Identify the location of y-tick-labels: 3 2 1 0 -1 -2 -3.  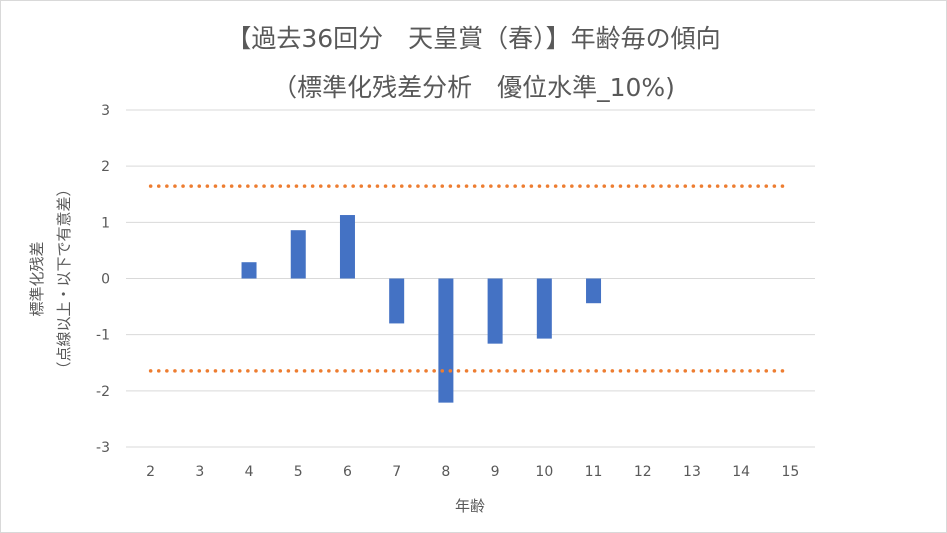
(103, 279).